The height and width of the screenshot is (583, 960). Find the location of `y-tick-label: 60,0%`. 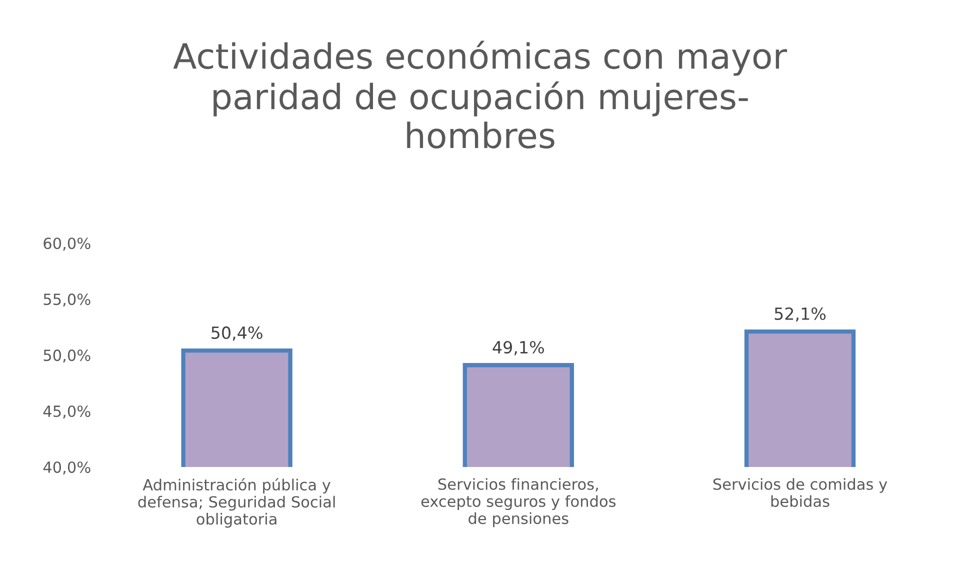

y-tick-label: 60,0% is located at coordinates (67, 244).